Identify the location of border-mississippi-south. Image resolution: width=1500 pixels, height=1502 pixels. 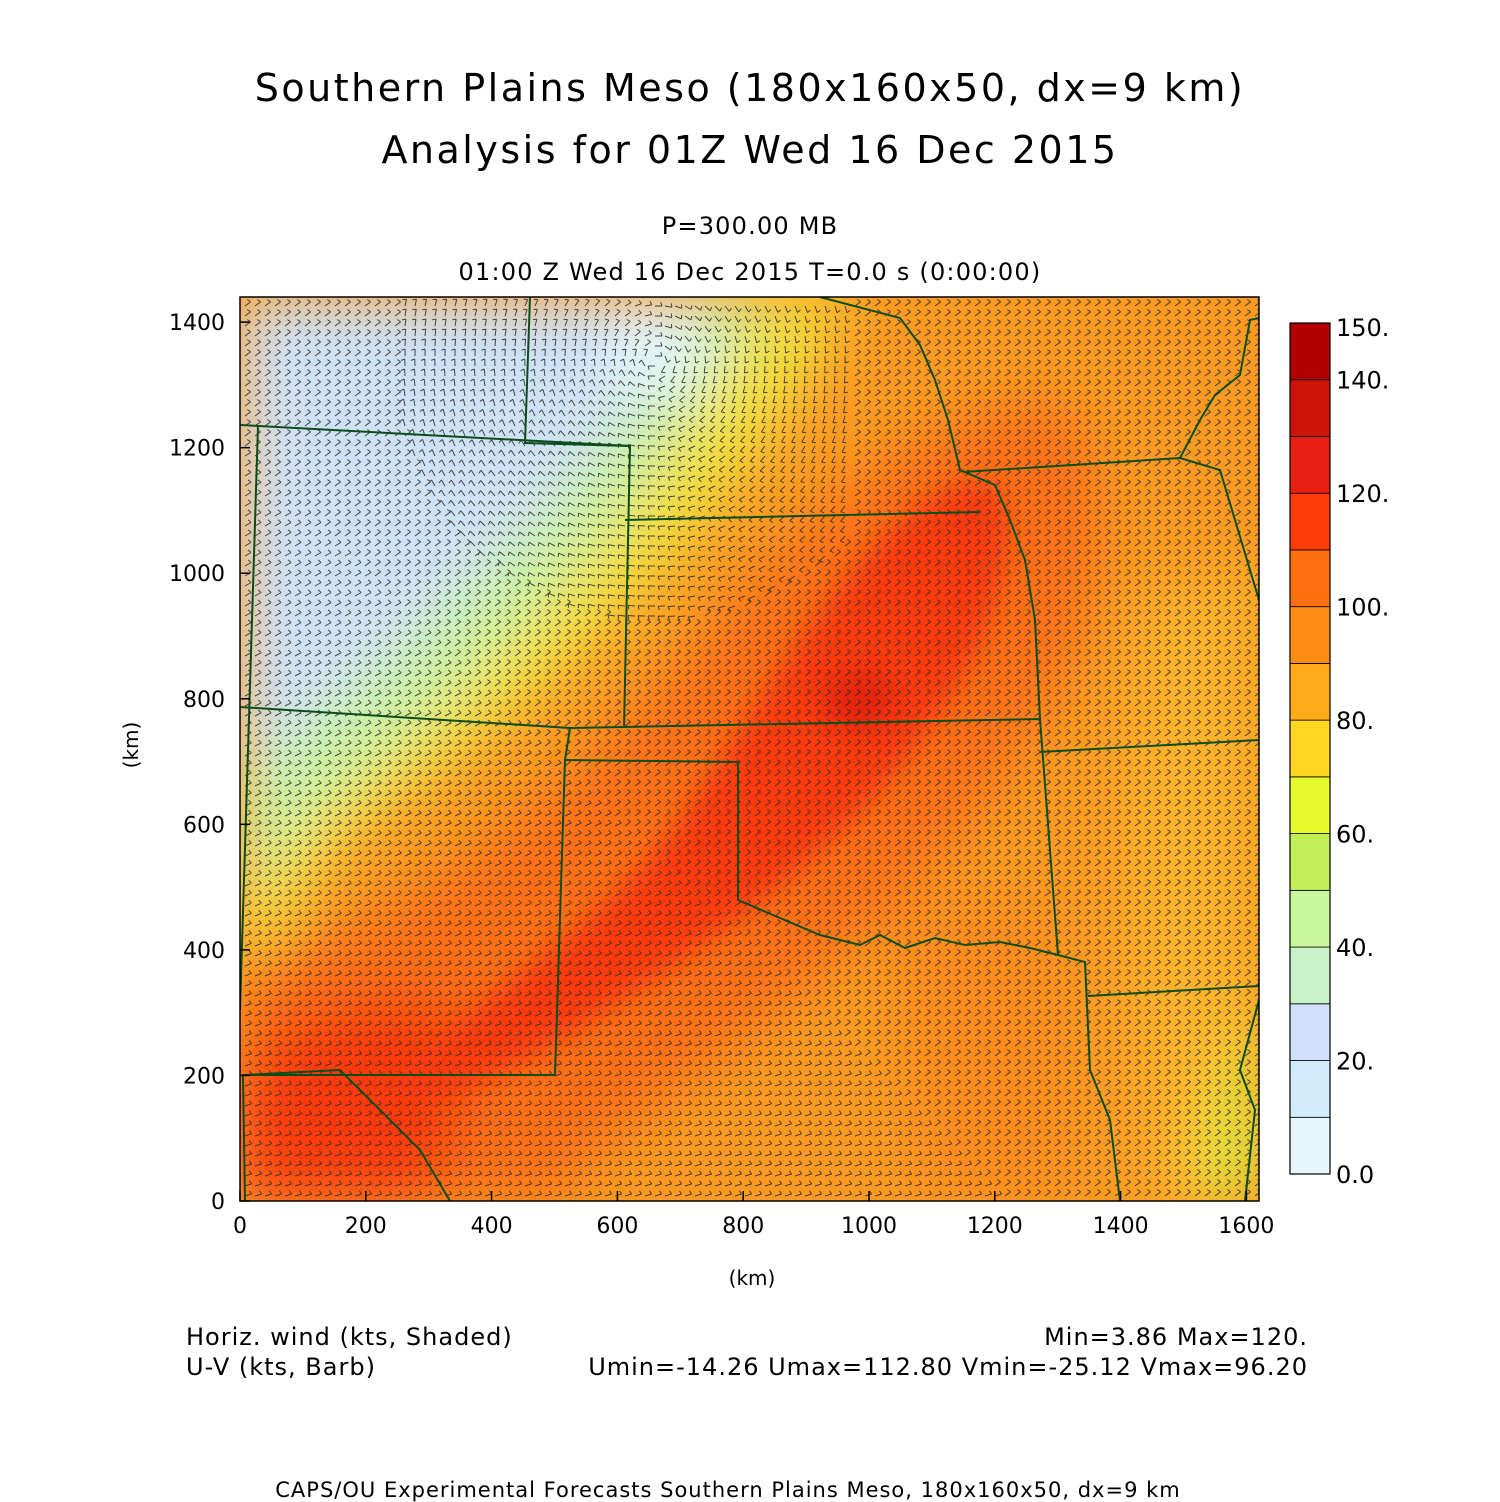
(1248, 1100).